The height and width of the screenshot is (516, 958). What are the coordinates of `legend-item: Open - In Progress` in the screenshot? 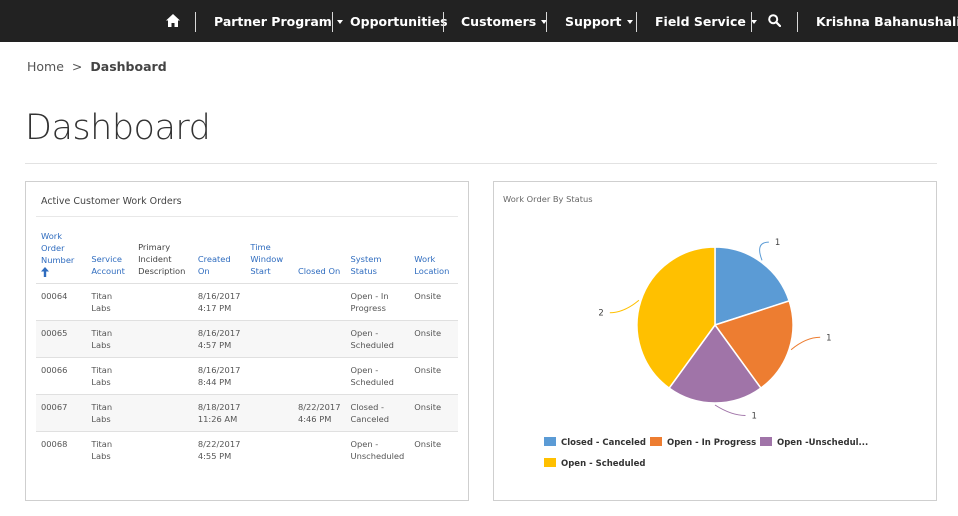 It's located at (703, 442).